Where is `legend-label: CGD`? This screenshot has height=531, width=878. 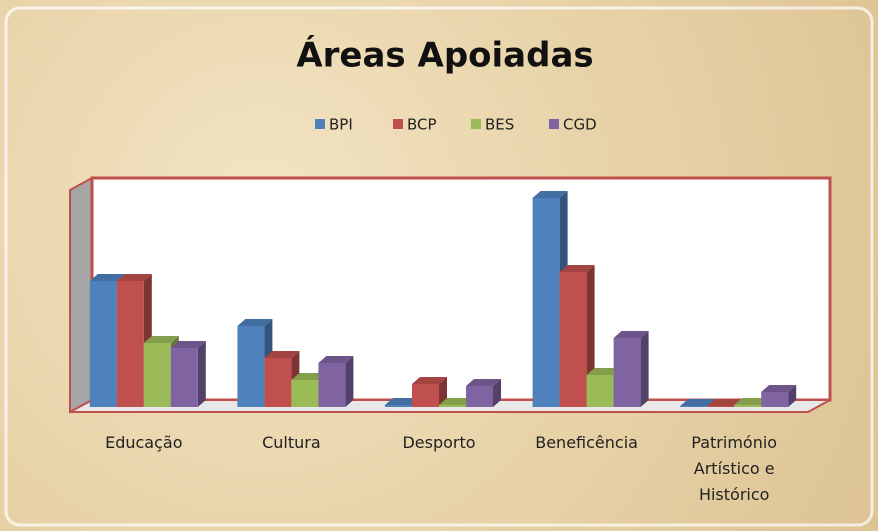
legend-label: CGD is located at coordinates (580, 125).